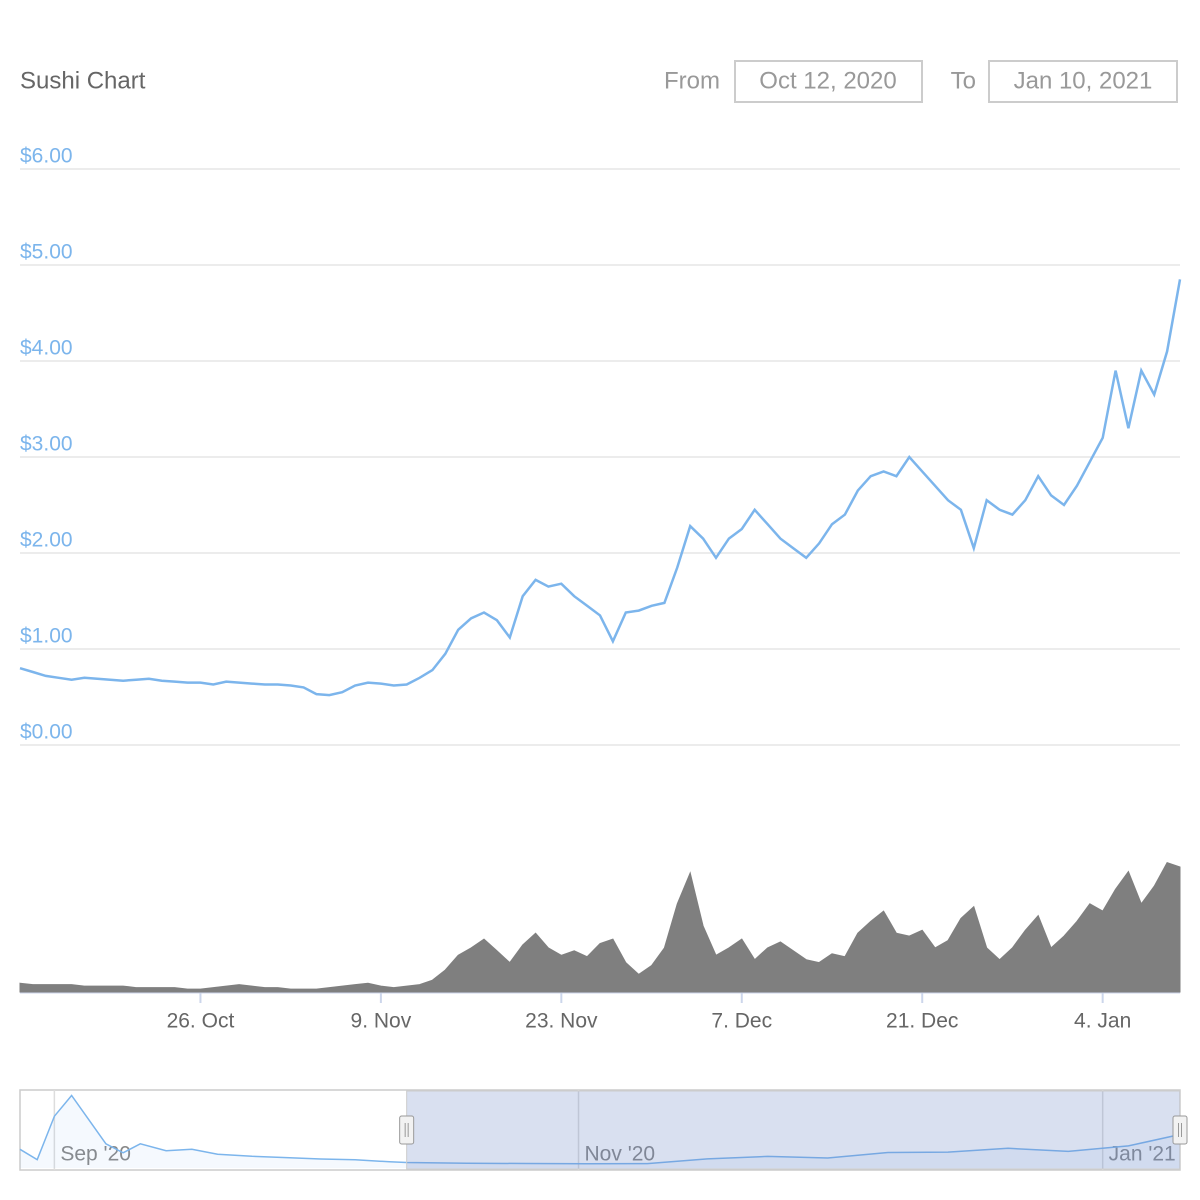 This screenshot has height=1200, width=1200. I want to click on y-tick-label: $6.00, so click(46, 156).